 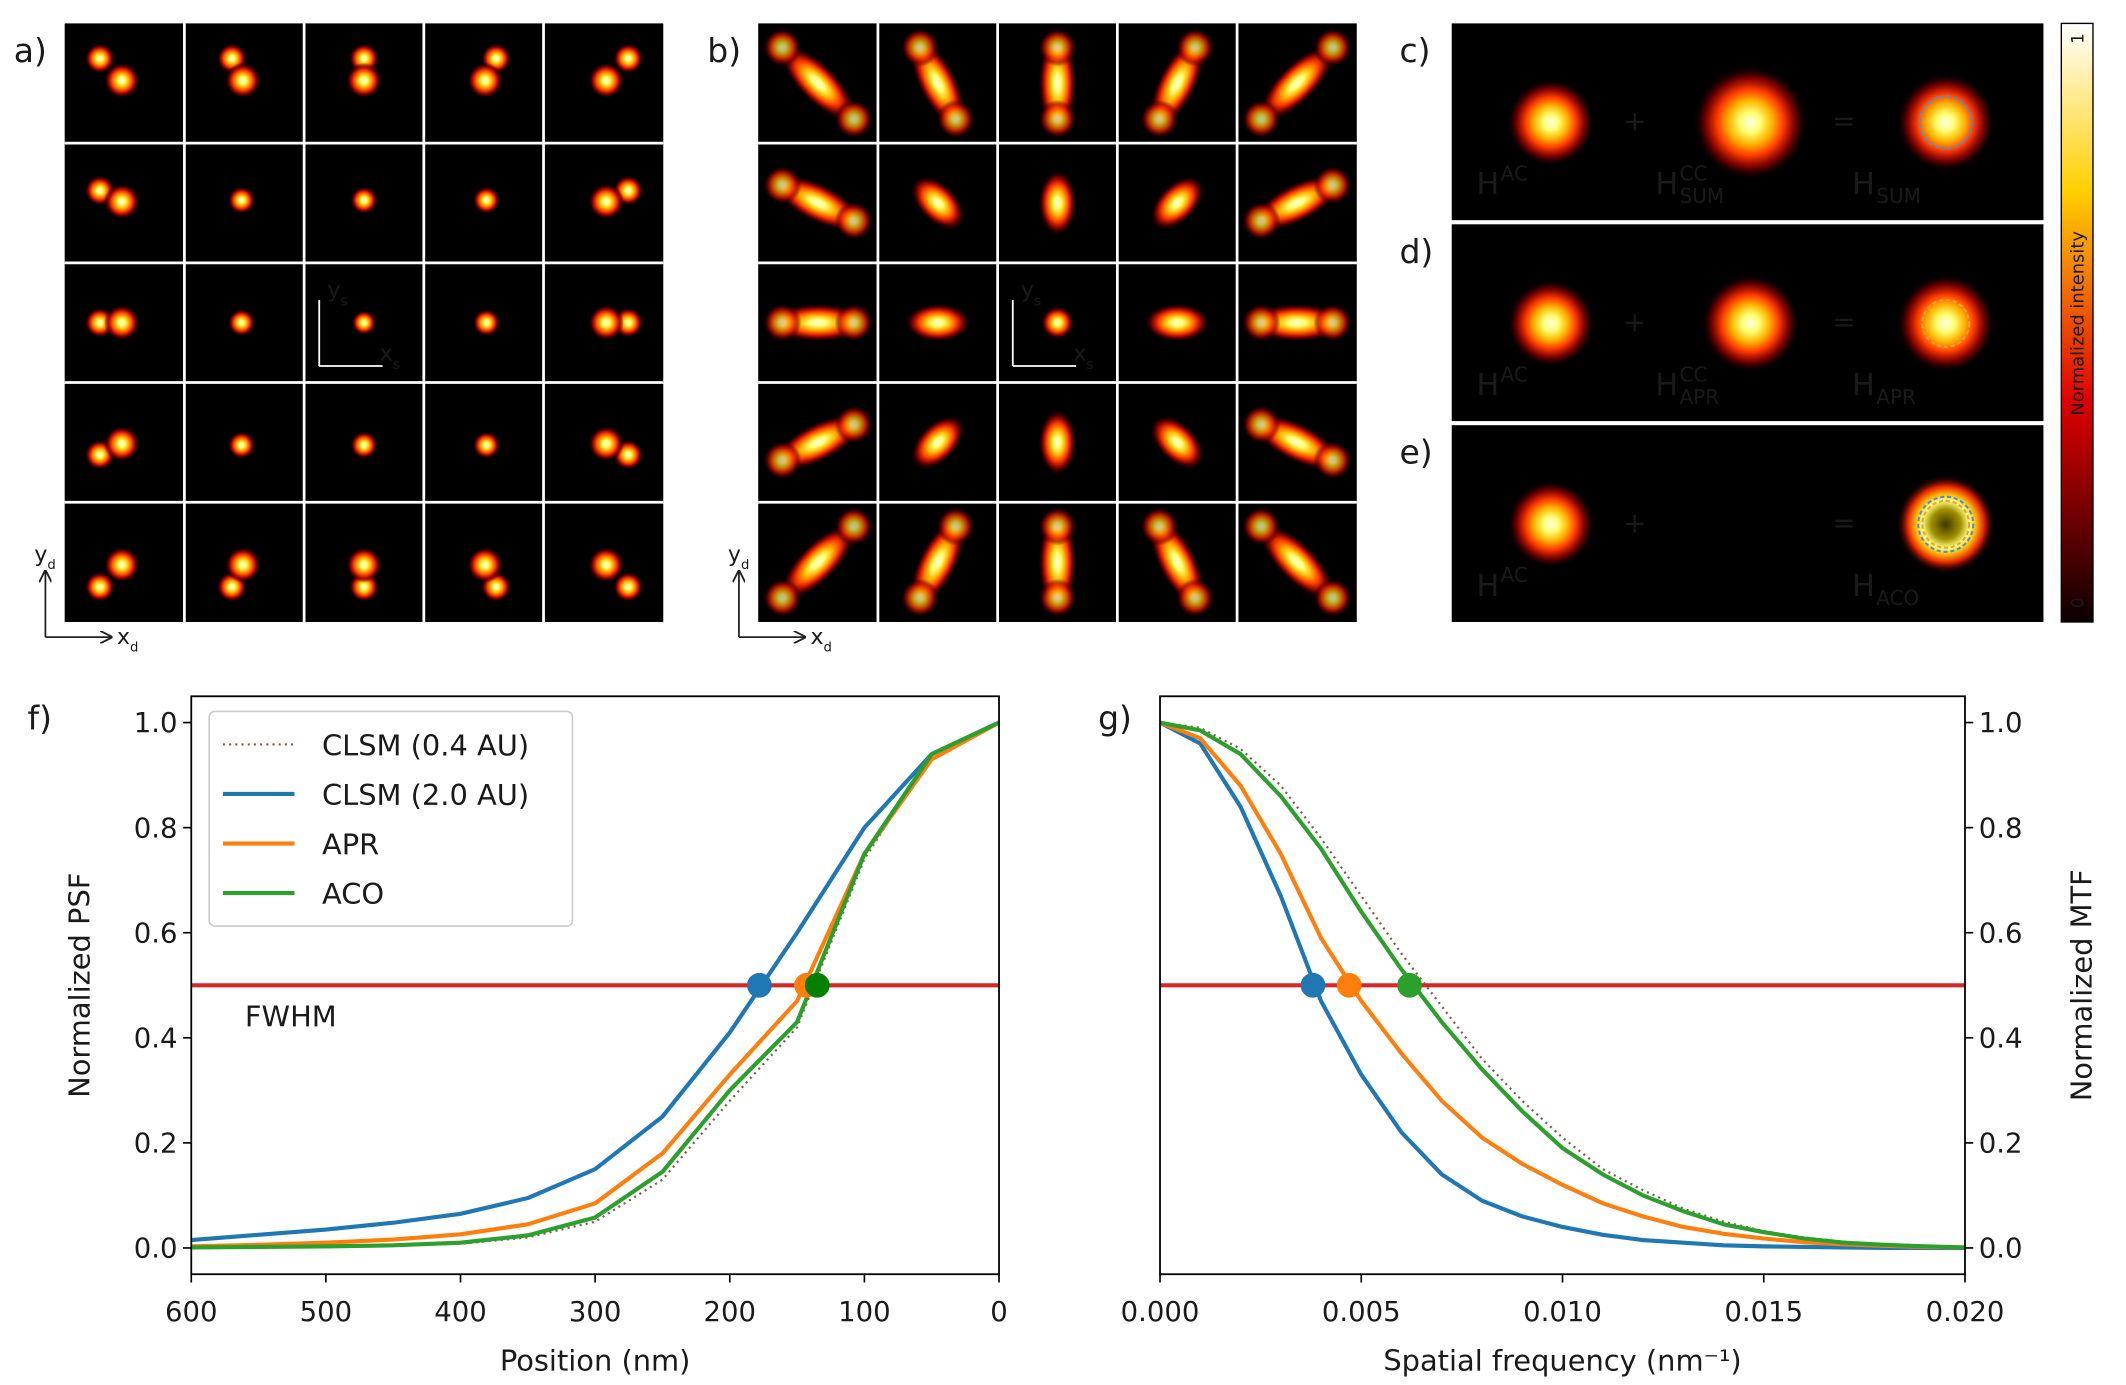 I want to click on term-sub: APR, so click(x=1896, y=397).